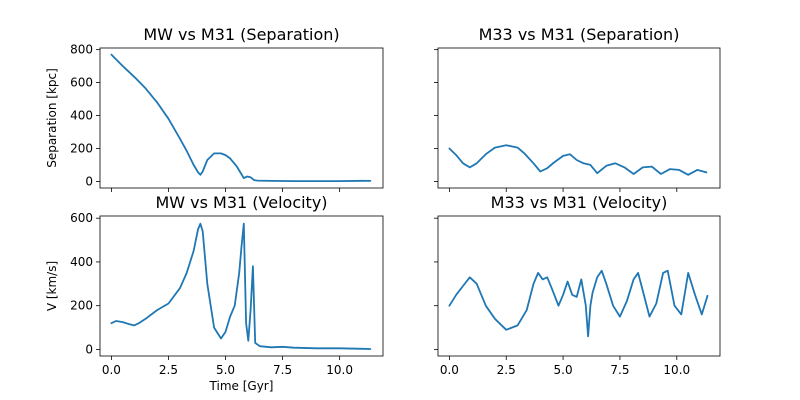 This screenshot has height=400, width=800. I want to click on y-axis-label: V [km/s], so click(52, 286).